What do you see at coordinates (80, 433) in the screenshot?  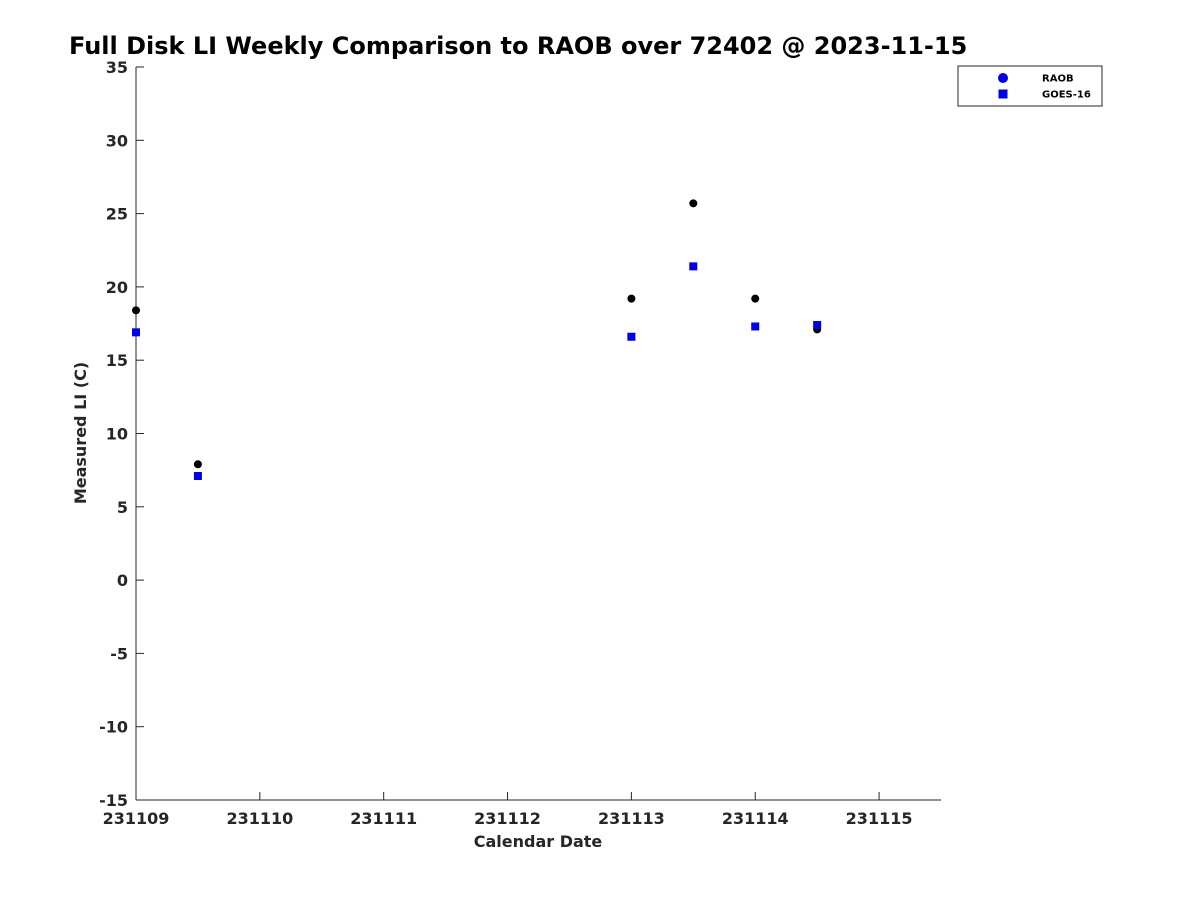 I see `y-axis-label: Measured LI (C)` at bounding box center [80, 433].